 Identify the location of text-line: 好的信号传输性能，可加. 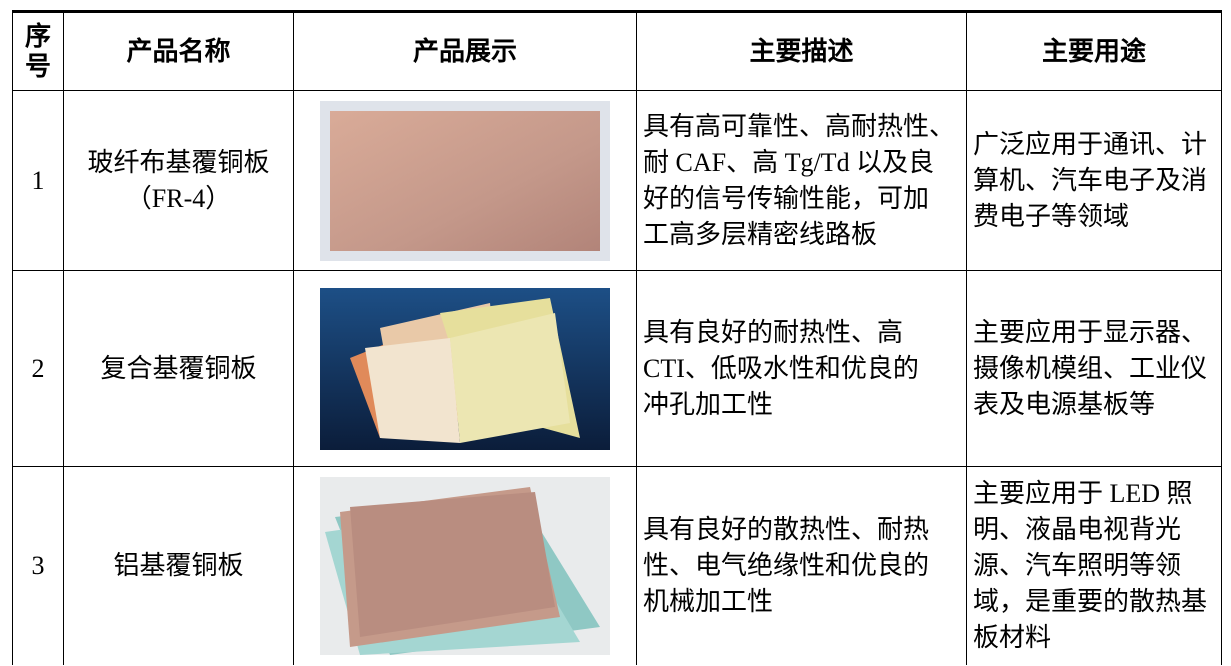
(786, 198).